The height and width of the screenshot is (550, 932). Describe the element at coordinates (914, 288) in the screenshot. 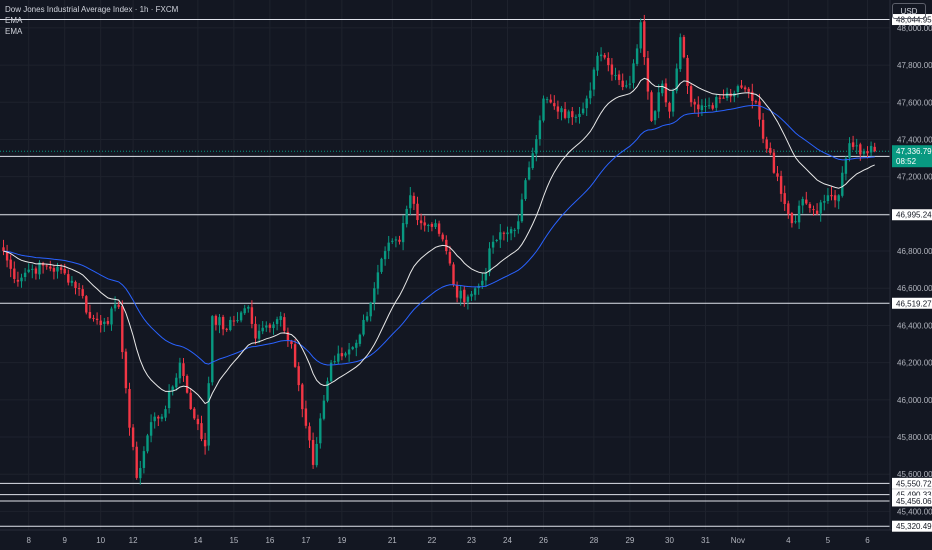

I see `y-tick-label: 46,600.00` at that location.